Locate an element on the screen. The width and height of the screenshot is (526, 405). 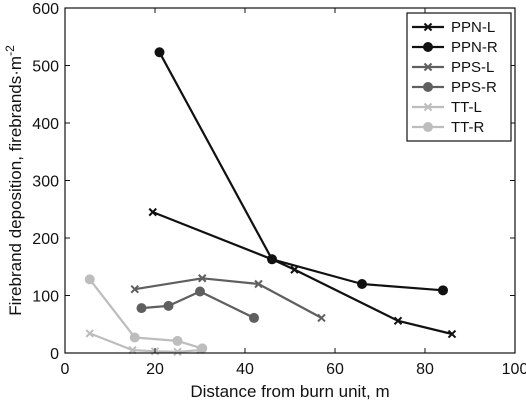
x-tick-label: 20 is located at coordinates (155, 369).